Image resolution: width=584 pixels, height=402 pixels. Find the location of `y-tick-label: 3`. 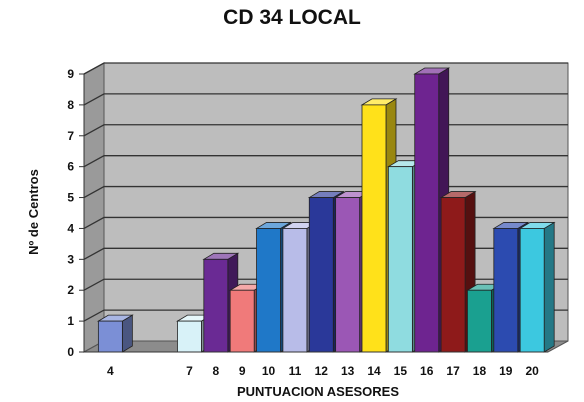

y-tick-label: 3 is located at coordinates (70, 259).